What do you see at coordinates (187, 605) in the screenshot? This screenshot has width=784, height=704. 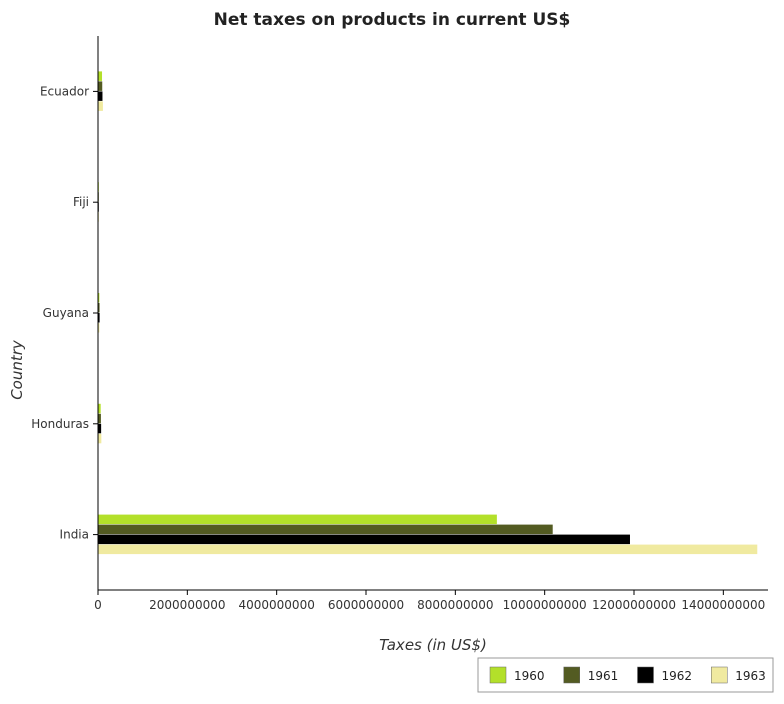 I see `x-tick-label: 2000000000` at bounding box center [187, 605].